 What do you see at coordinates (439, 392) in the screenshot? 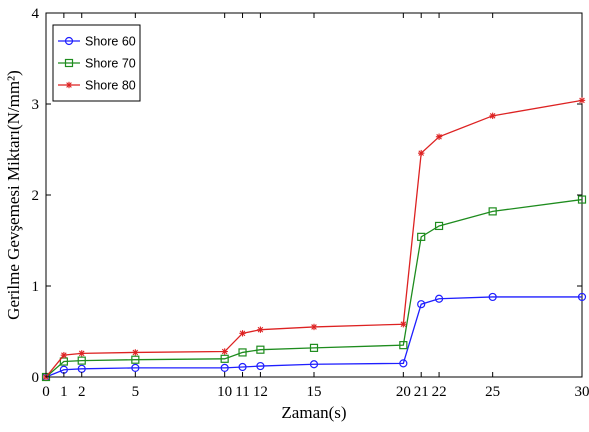
I see `x-tick-label: 22` at bounding box center [439, 392].